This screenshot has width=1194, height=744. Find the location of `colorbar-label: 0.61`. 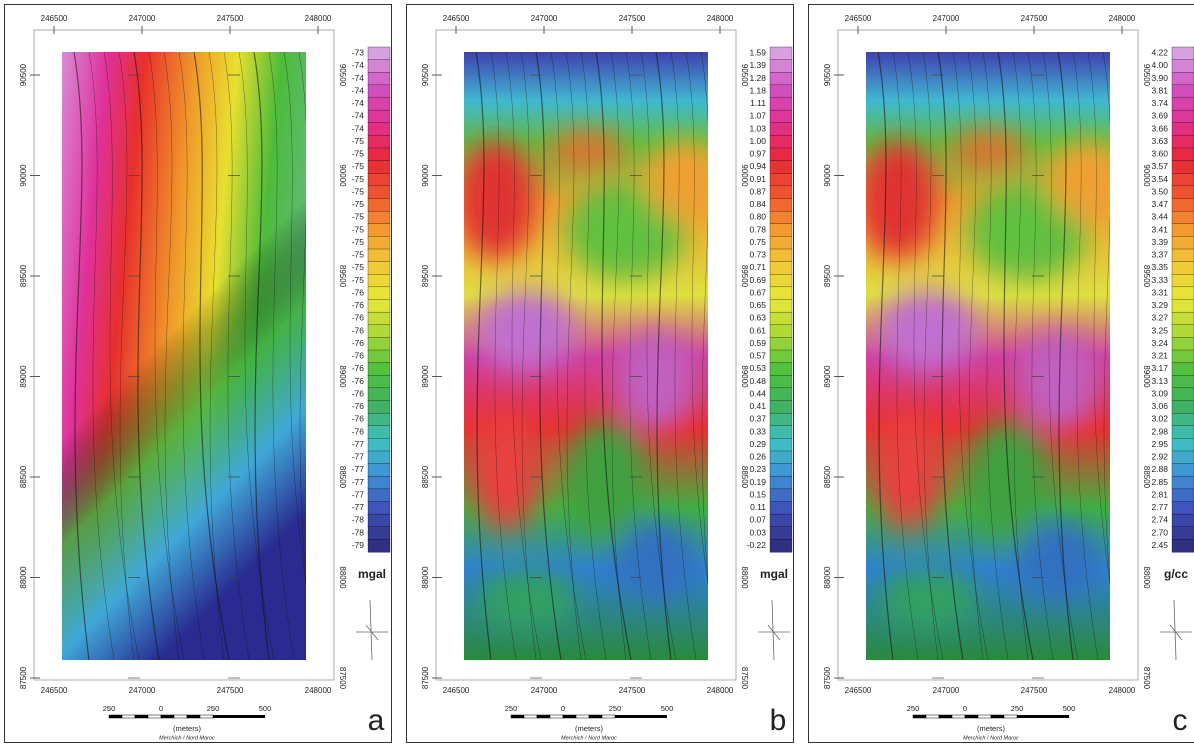

colorbar-label: 0.61 is located at coordinates (757, 330).